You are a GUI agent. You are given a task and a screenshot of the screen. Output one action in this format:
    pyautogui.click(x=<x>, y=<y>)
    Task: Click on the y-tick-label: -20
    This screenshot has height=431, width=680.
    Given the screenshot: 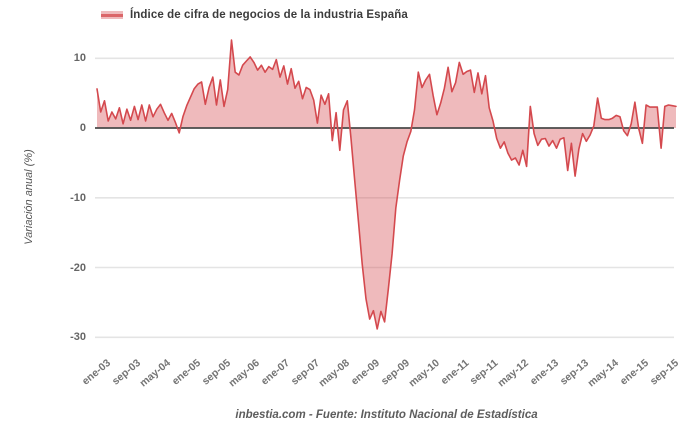 What is the action you would take?
    pyautogui.click(x=78, y=268)
    